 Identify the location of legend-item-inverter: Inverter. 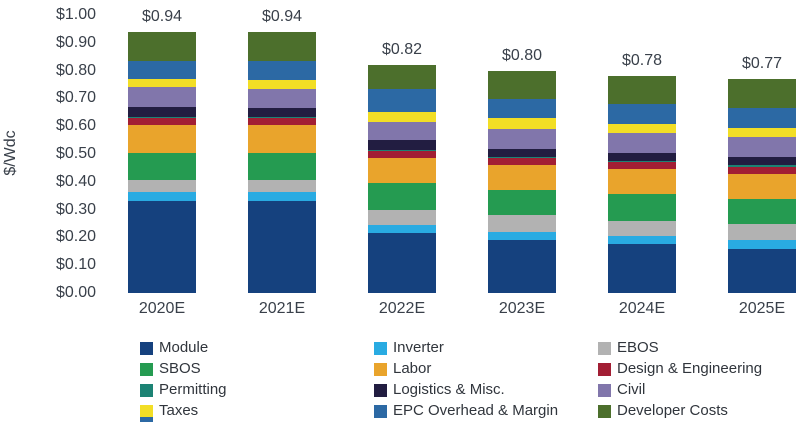
(409, 348).